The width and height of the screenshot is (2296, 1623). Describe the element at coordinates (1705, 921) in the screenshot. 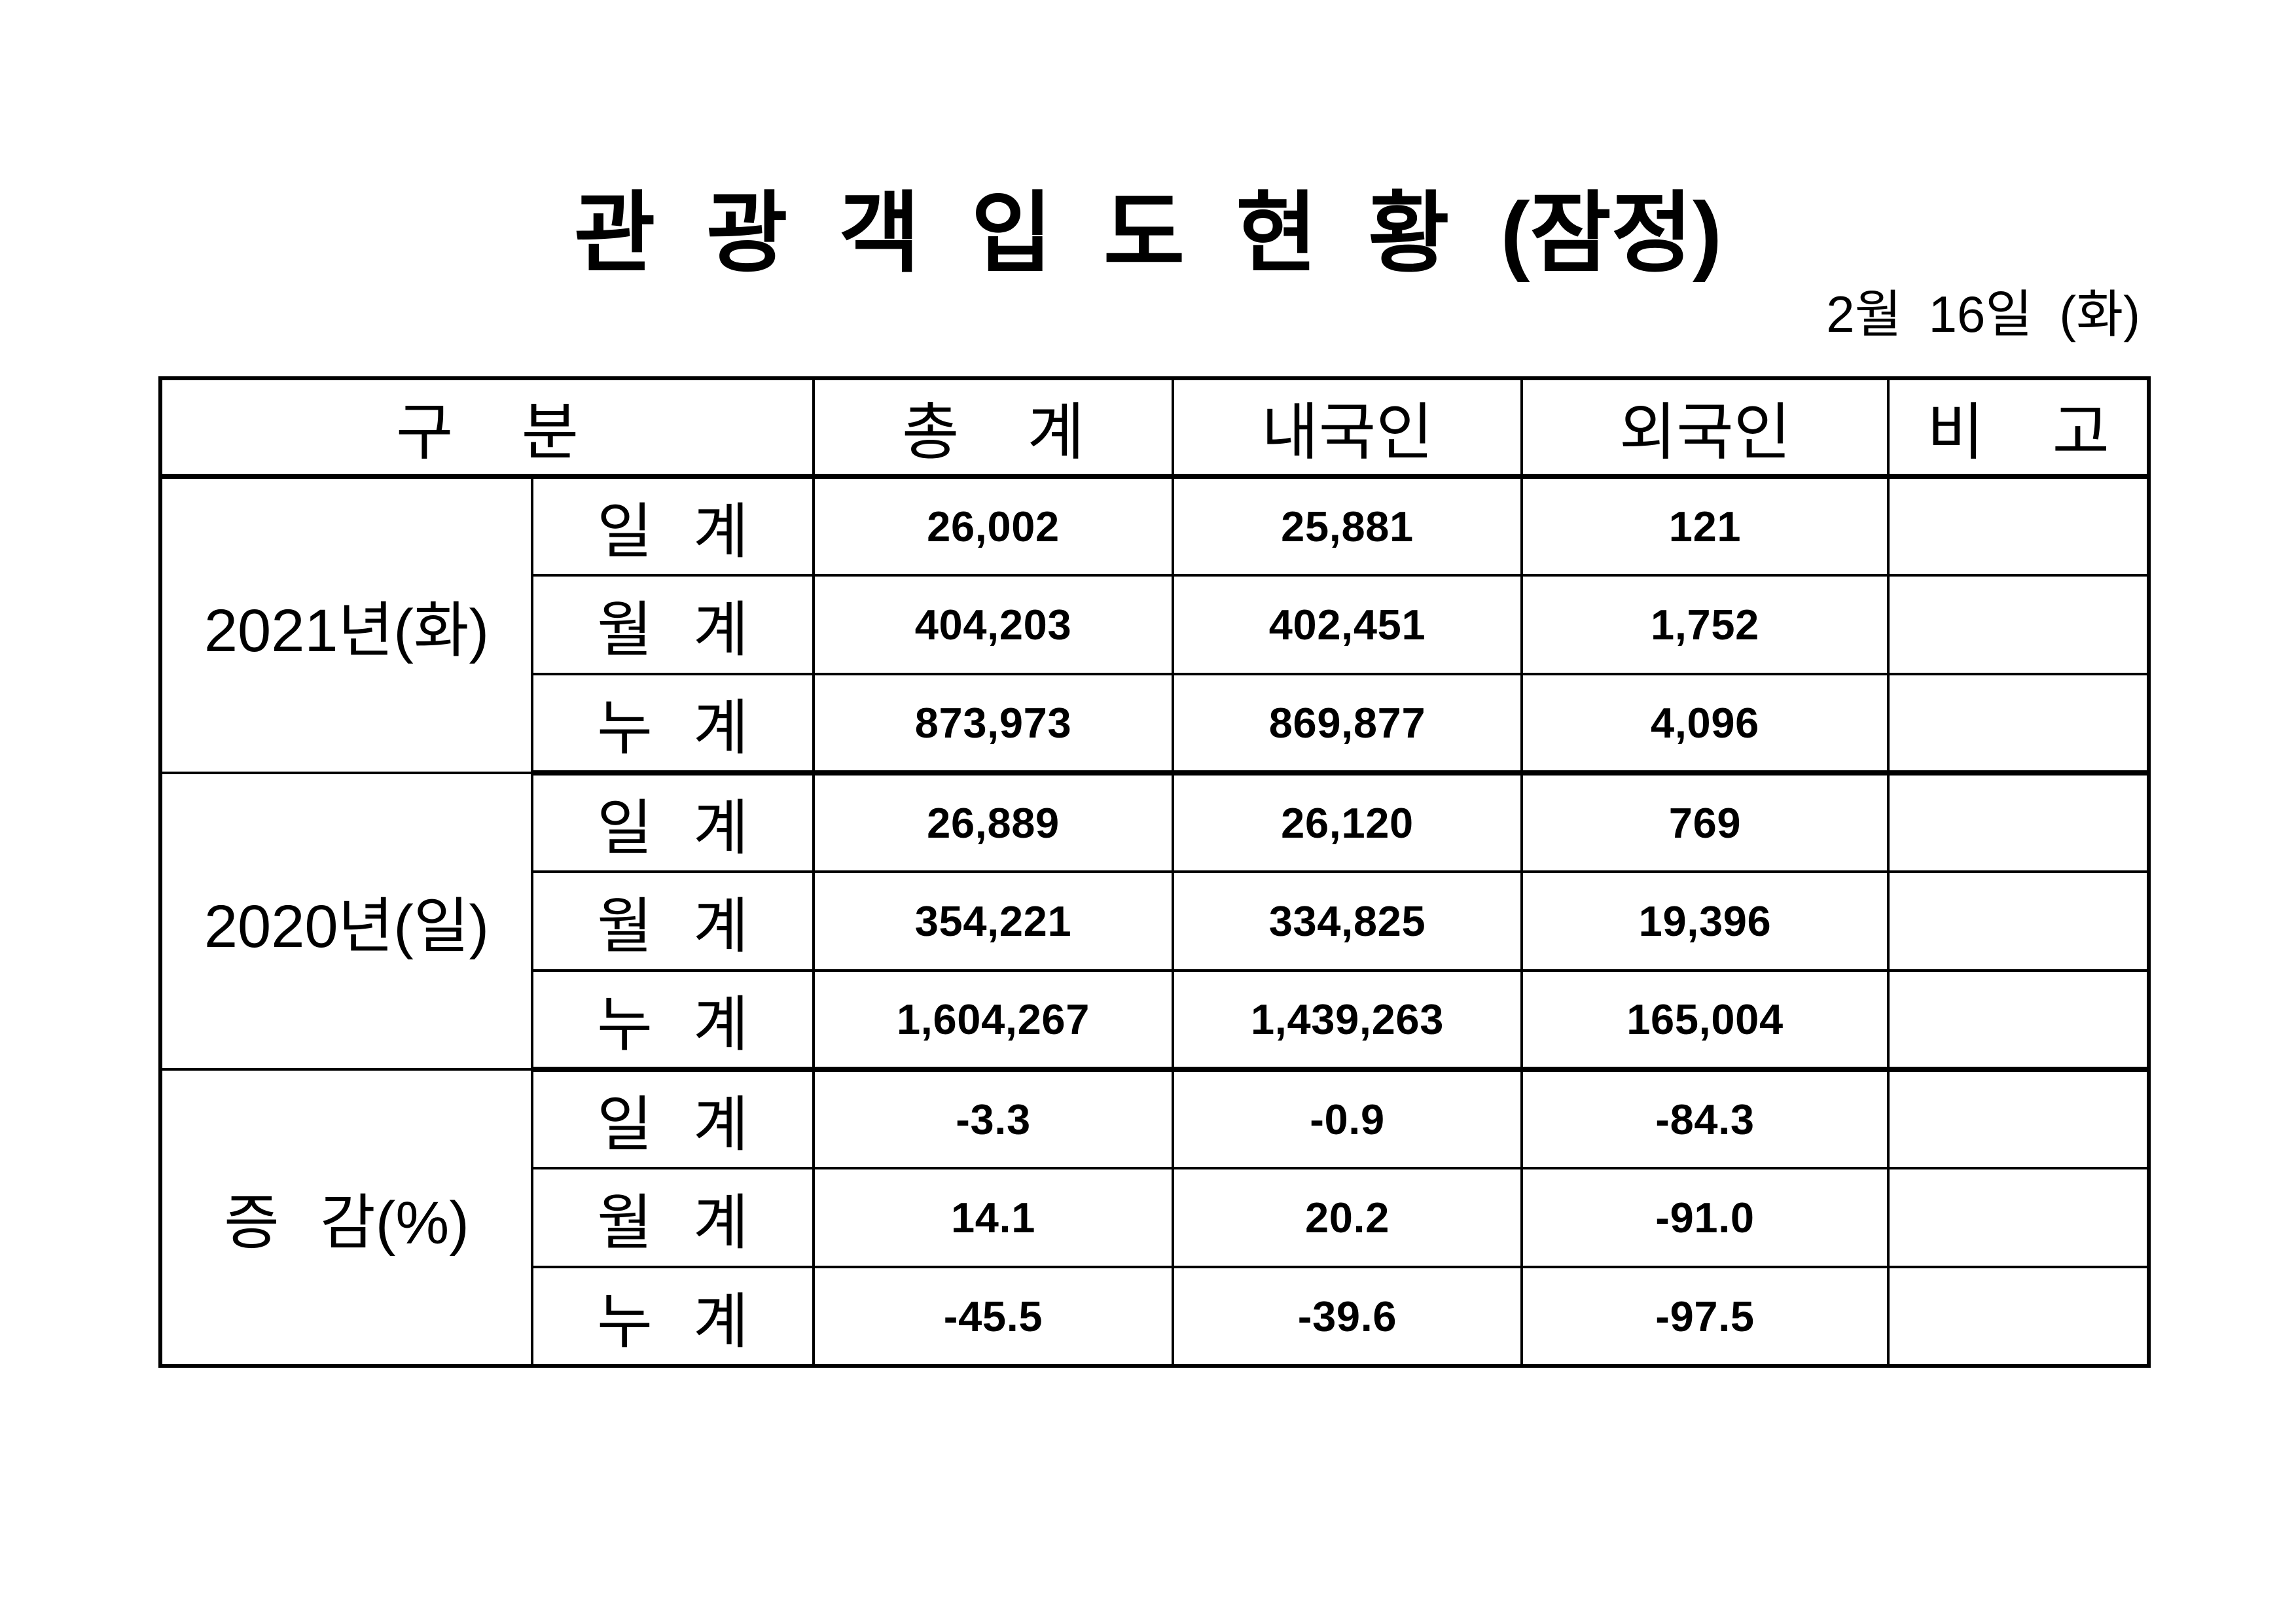

I see `value-foreign: 19,396` at that location.